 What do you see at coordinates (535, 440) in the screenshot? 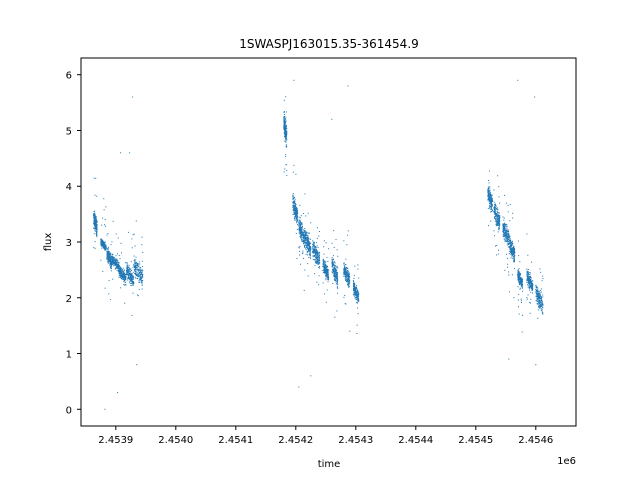
I see `x-tick-label: 2.4546` at bounding box center [535, 440].